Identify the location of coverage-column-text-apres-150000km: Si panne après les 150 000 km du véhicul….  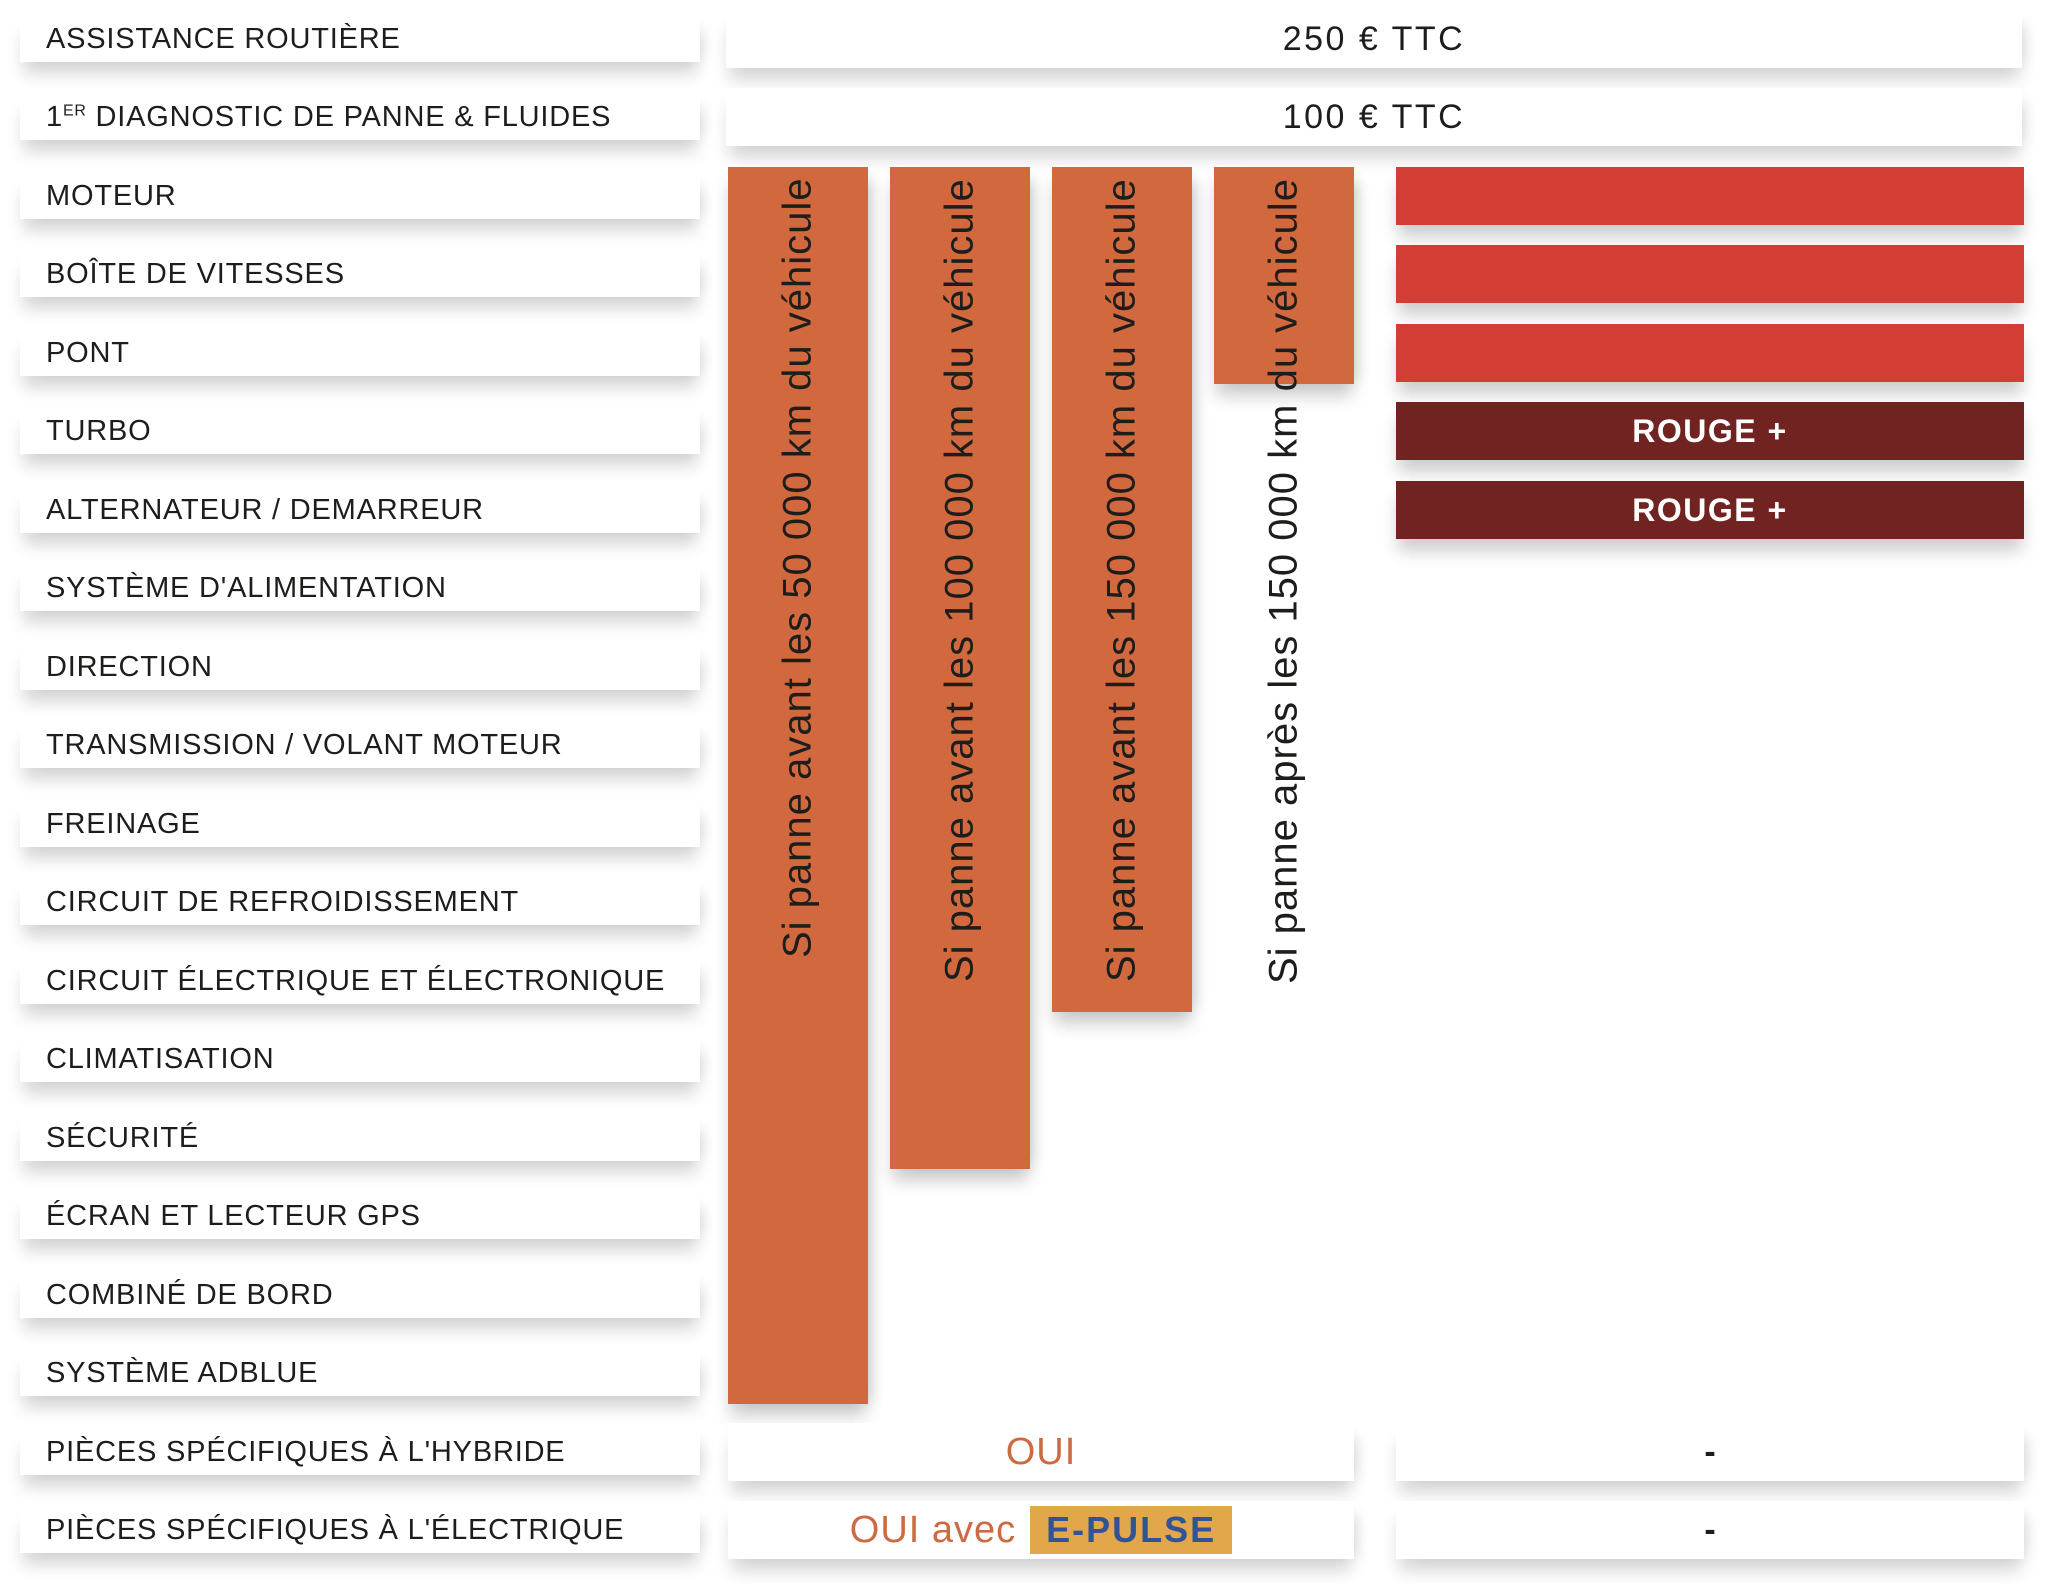
(1283, 581).